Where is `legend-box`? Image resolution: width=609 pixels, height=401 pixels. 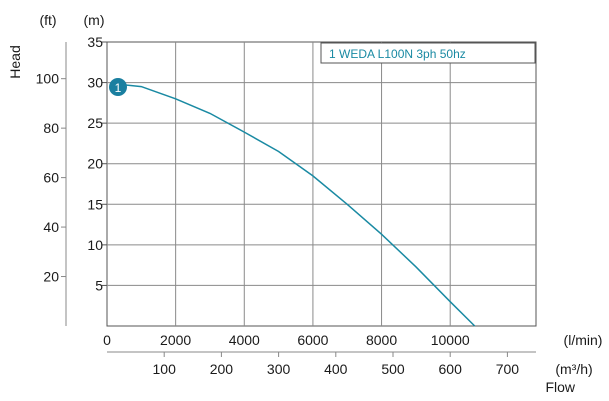
legend-box is located at coordinates (428, 53).